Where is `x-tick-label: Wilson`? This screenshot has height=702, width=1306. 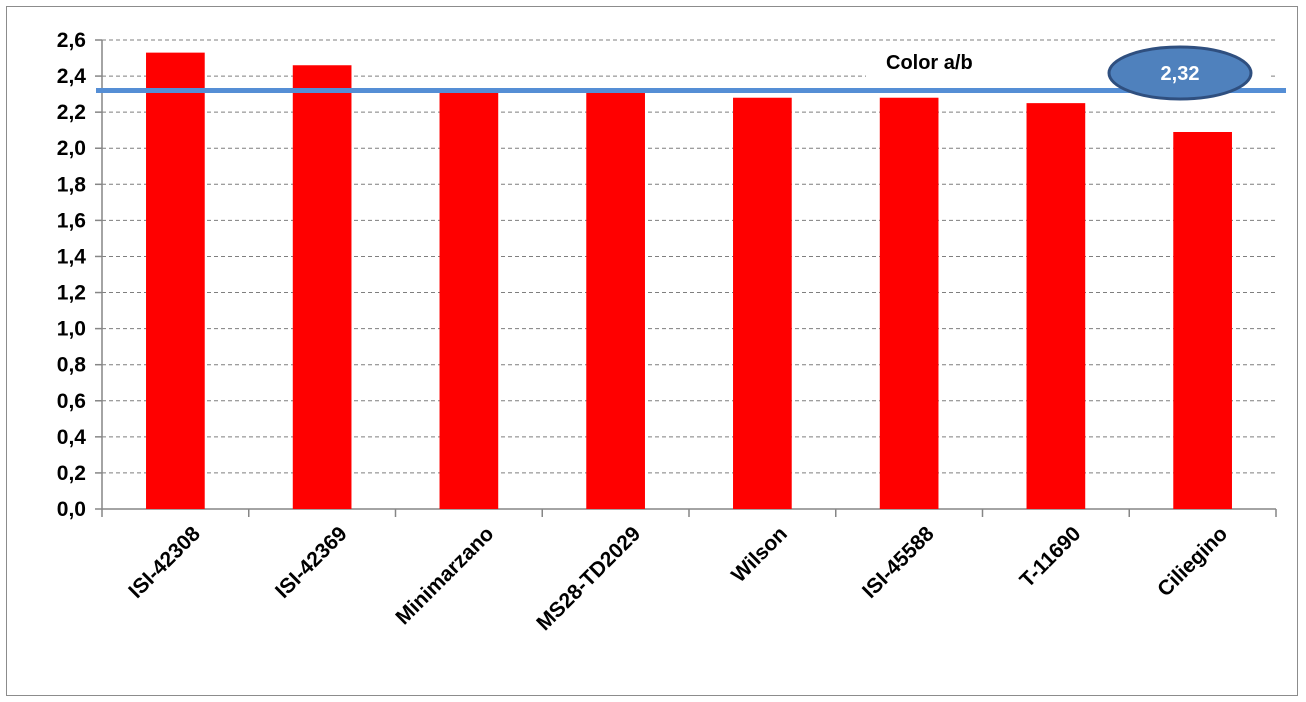 x-tick-label: Wilson is located at coordinates (759, 554).